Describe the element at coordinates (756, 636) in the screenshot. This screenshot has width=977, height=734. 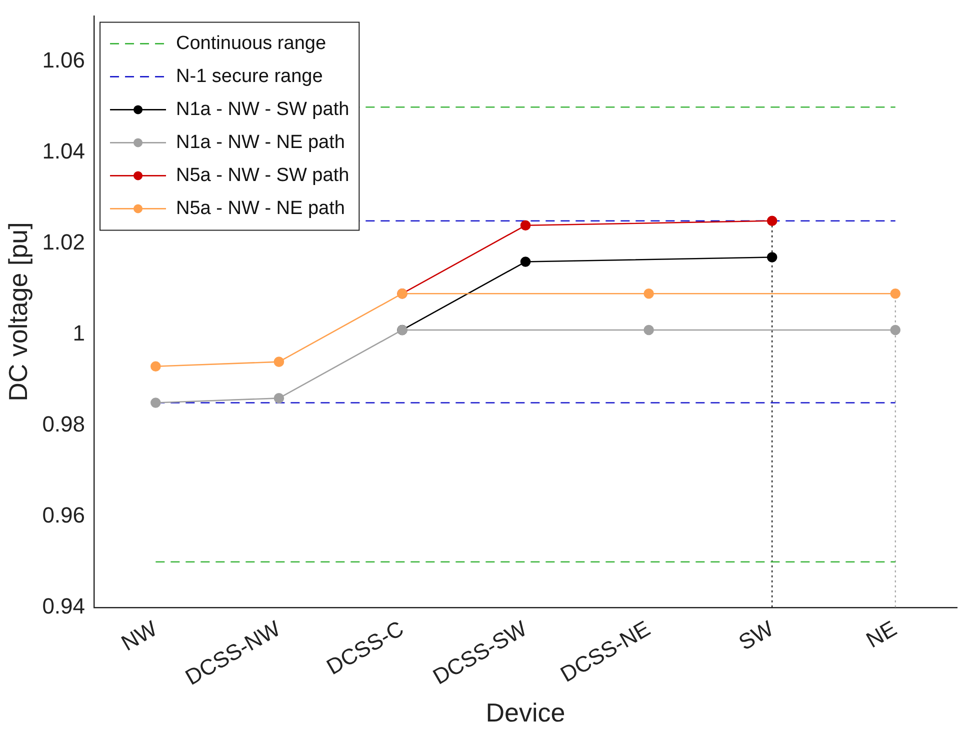
I see `x-tick-label: SW` at that location.